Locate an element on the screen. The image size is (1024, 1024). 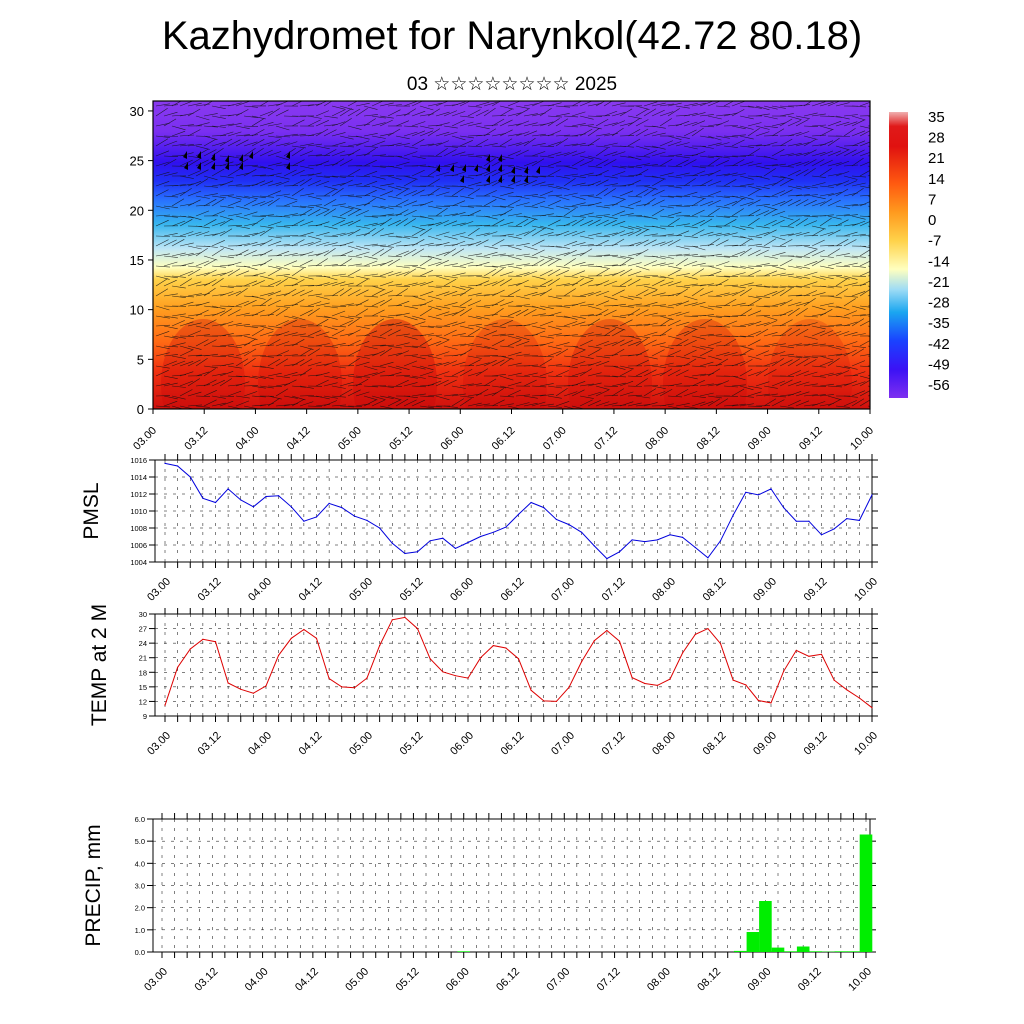
y-tick-label: 6.0 is located at coordinates (140, 819).